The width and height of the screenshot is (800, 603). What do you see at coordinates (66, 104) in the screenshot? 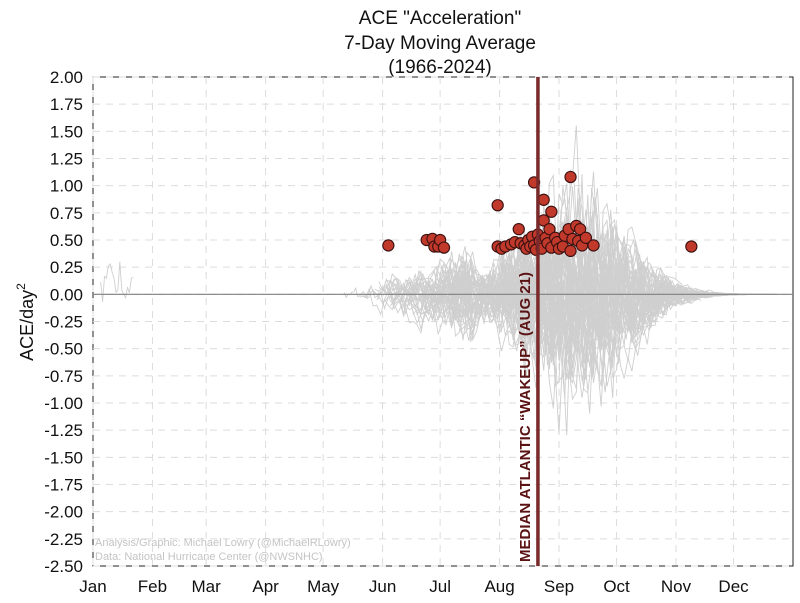
I see `y-tick-label: 1.75` at bounding box center [66, 104].